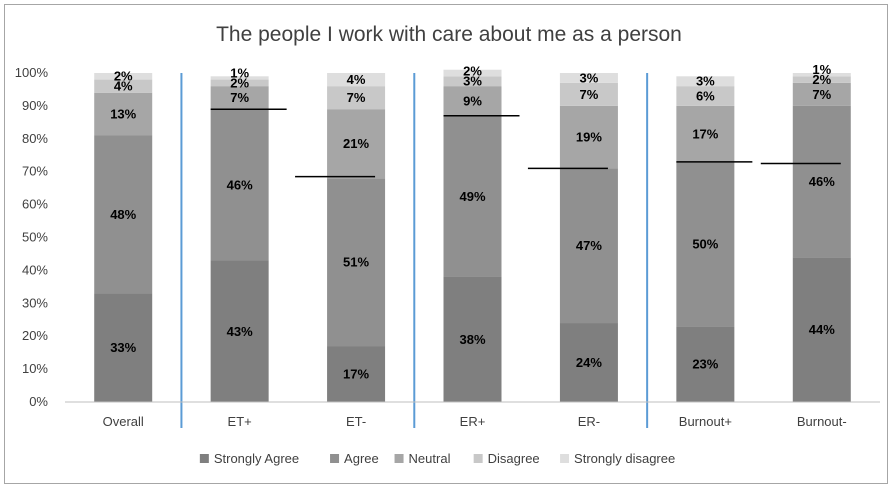 The image size is (894, 490). I want to click on x-tick-label: ET-, so click(356, 421).